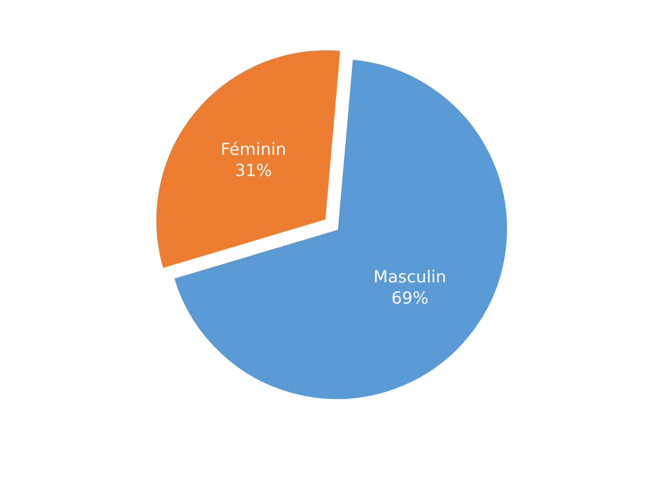  I want to click on data-label: 31%, so click(254, 170).